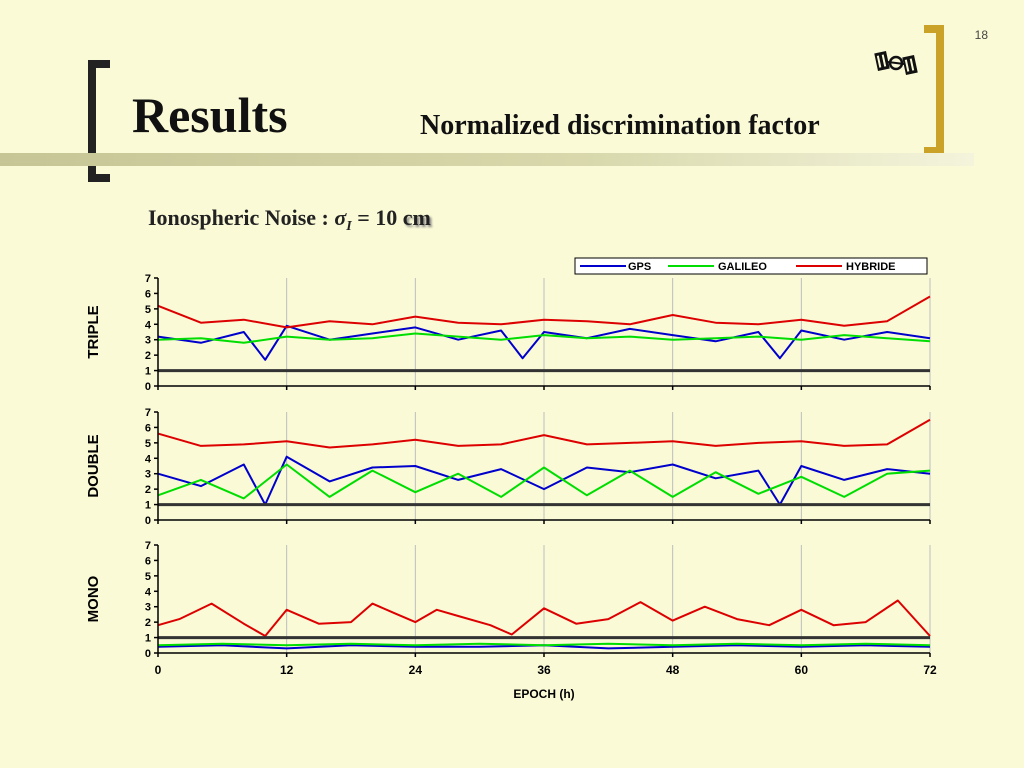 This screenshot has width=1024, height=768. What do you see at coordinates (673, 670) in the screenshot?
I see `x-tick-label: 48` at bounding box center [673, 670].